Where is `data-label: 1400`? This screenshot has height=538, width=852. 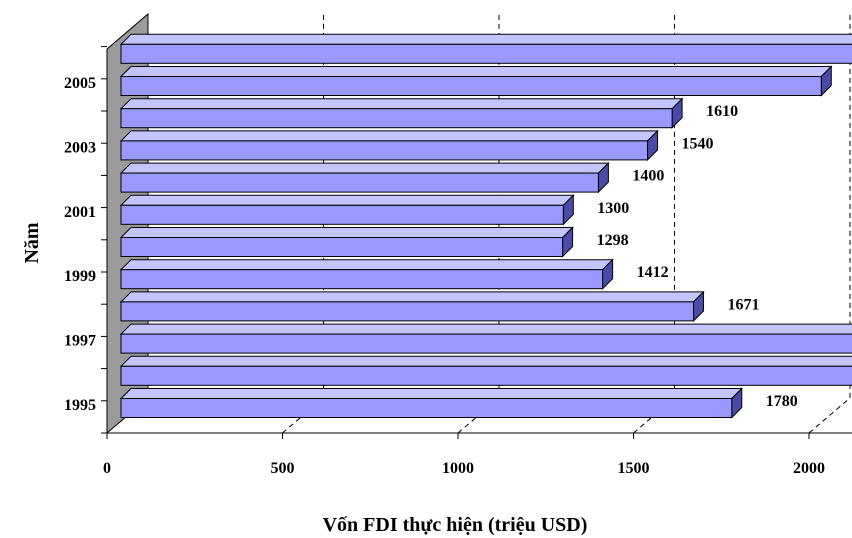 data-label: 1400 is located at coordinates (648, 176).